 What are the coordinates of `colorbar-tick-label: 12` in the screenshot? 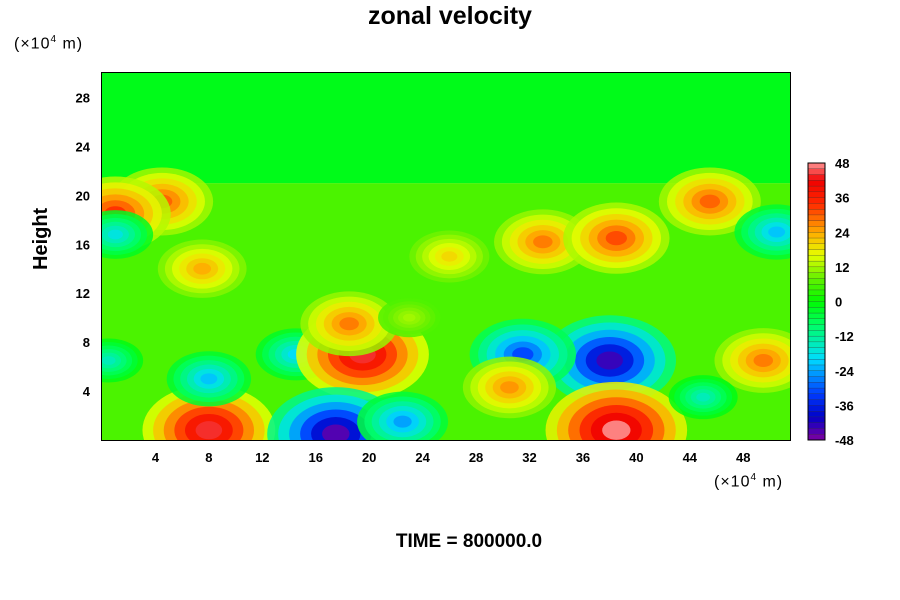 It's located at (842, 267).